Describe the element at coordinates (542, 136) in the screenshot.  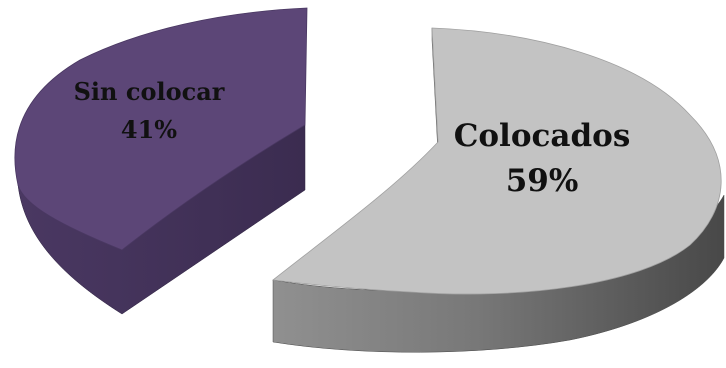
I see `slice-label-colocados: Colocados` at that location.